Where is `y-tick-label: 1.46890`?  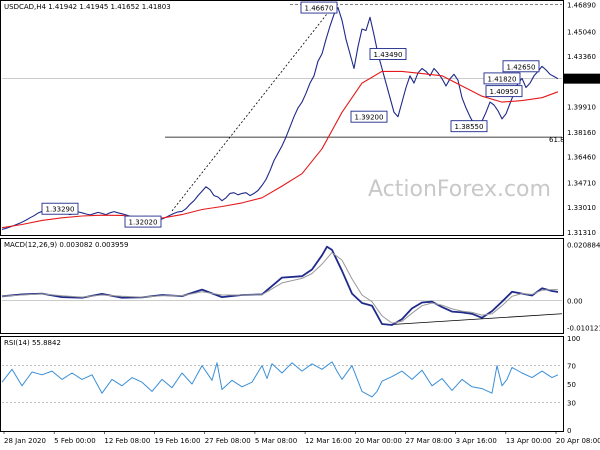 y-tick-label: 1.46890 is located at coordinates (581, 5).